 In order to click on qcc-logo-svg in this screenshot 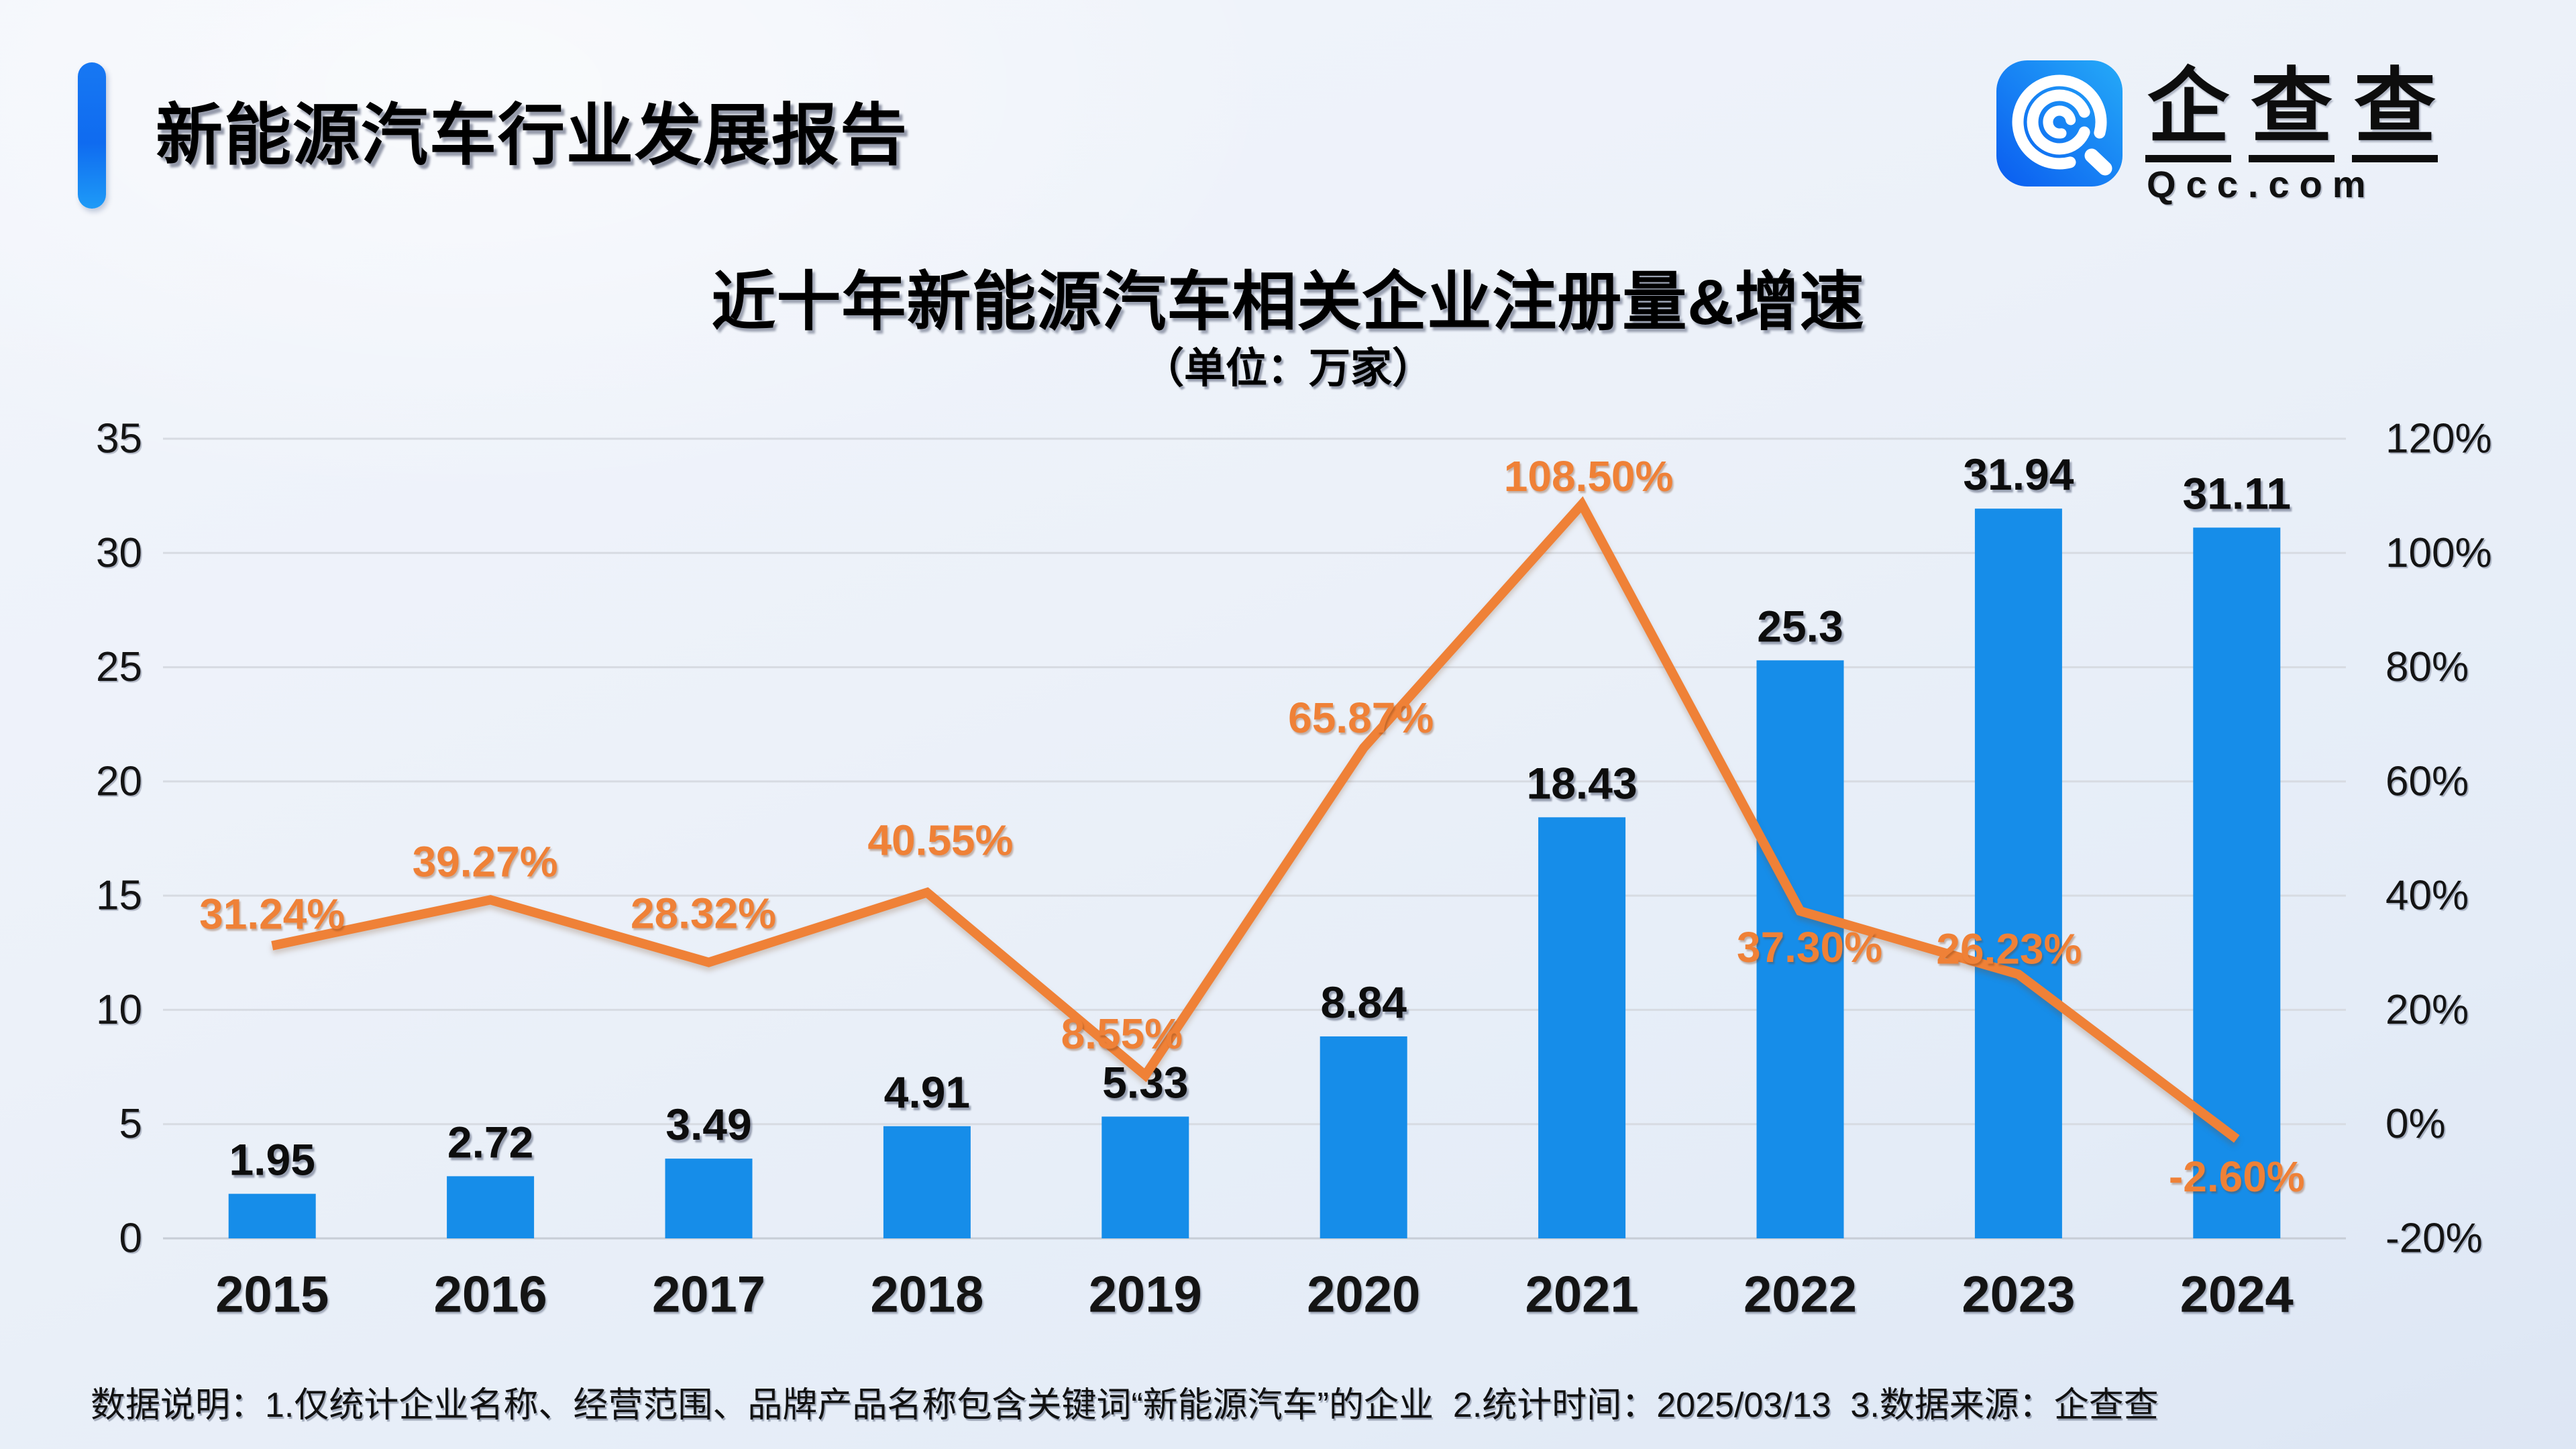, I will do `click(2059, 123)`.